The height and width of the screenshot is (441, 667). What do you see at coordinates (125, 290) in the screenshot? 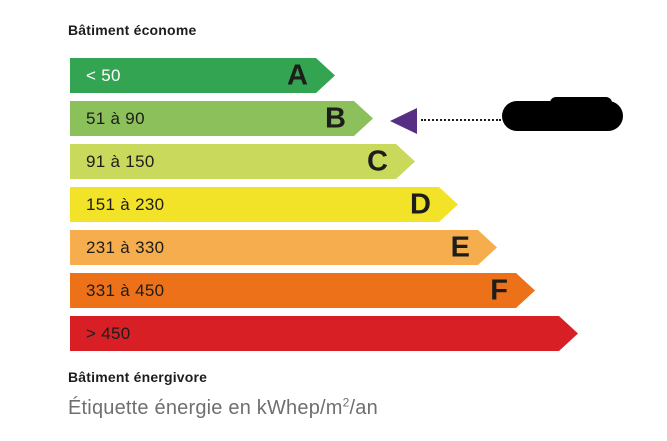
I see `range-label: 331 à 450` at bounding box center [125, 290].